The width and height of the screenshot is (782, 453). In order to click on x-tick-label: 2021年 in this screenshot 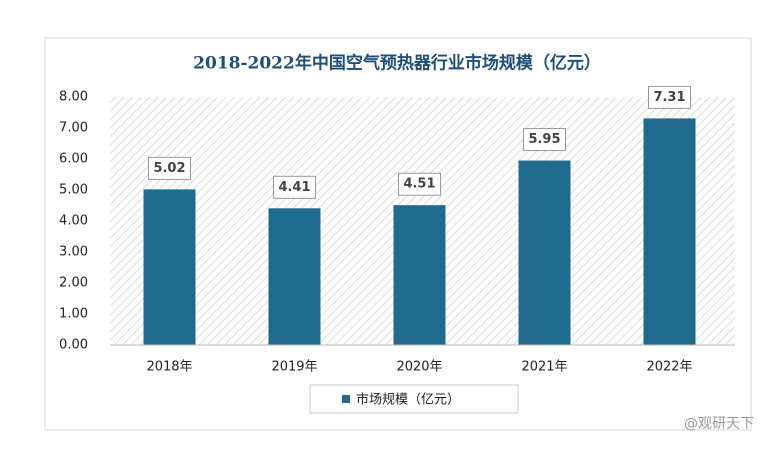, I will do `click(544, 367)`.